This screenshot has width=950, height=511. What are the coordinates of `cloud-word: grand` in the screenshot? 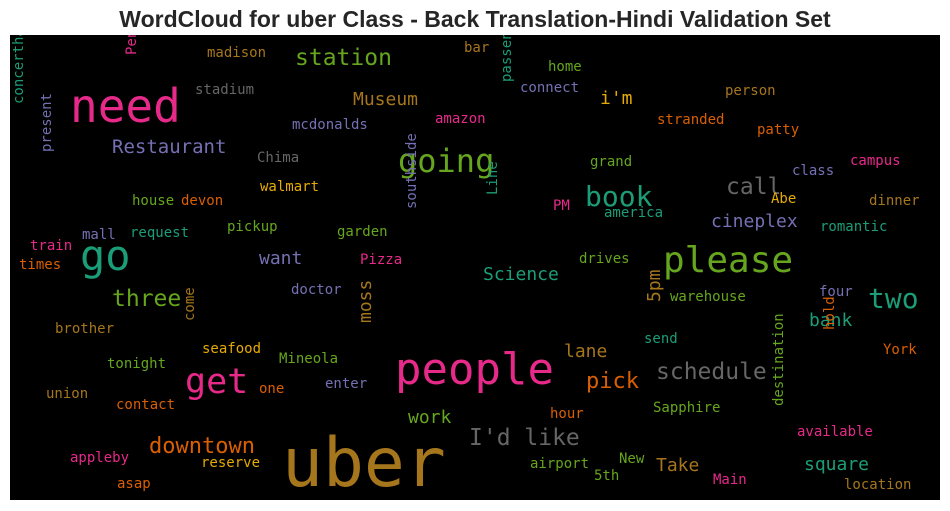 It's located at (611, 162).